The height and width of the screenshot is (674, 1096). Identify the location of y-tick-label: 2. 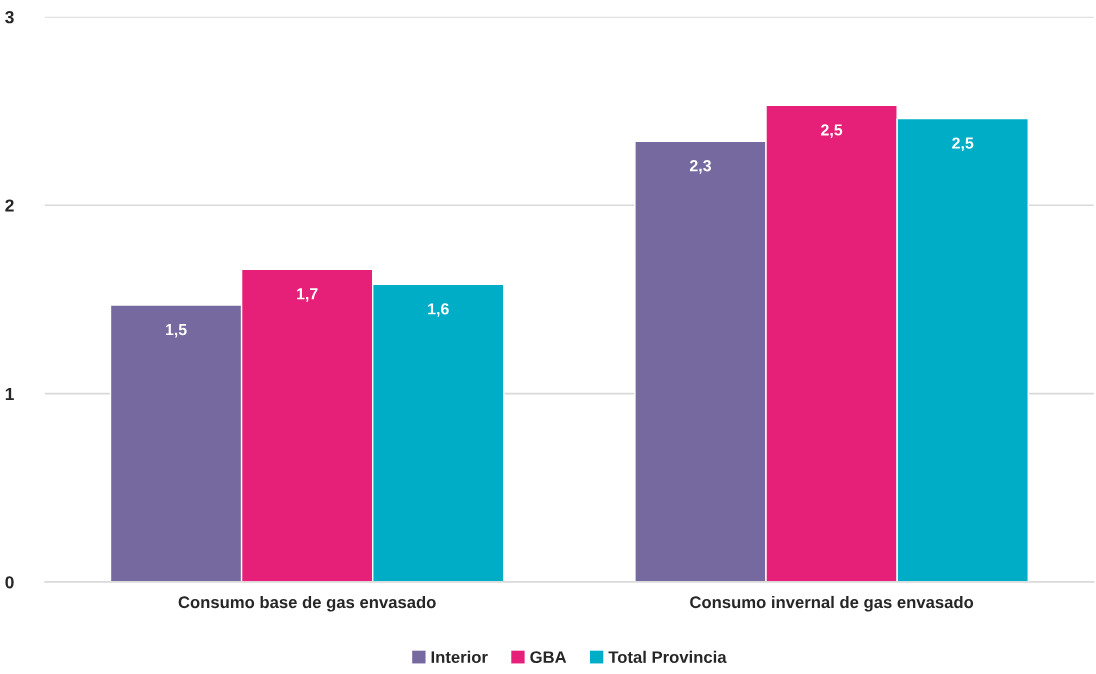
(9, 205).